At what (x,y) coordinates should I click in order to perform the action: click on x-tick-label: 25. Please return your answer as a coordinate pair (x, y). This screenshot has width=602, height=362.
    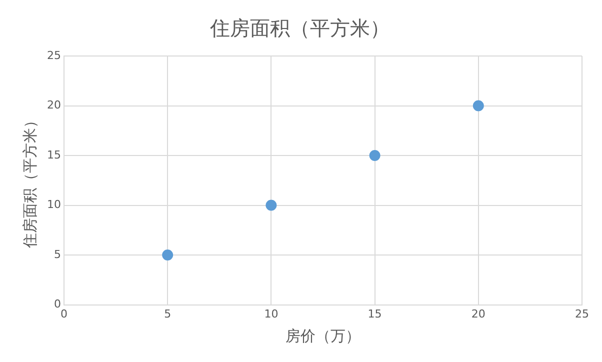
    Looking at the image, I should click on (582, 313).